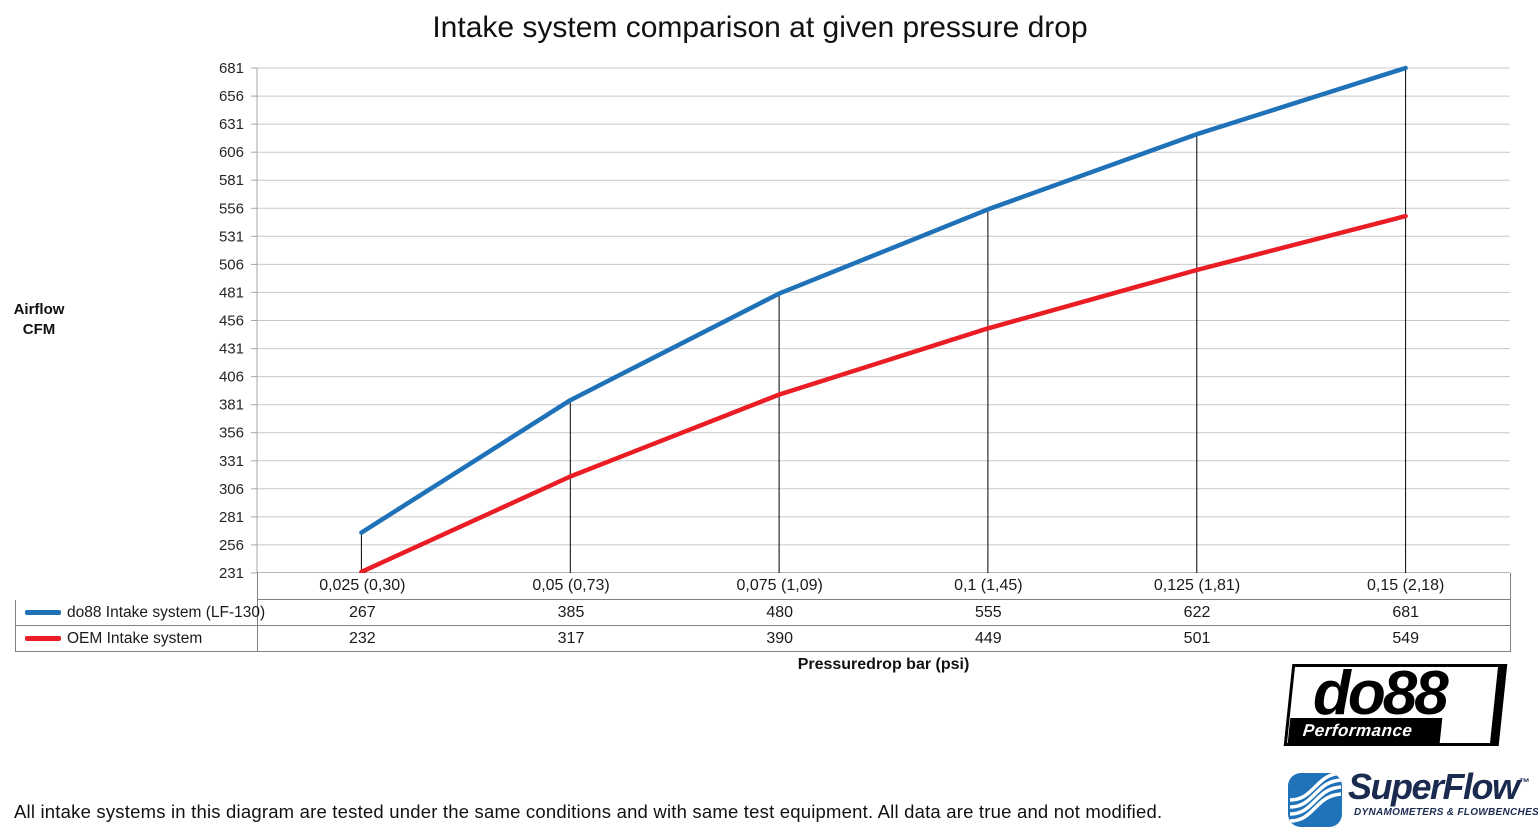 This screenshot has height=828, width=1538. Describe the element at coordinates (571, 612) in the screenshot. I see `series-value-cell: 385` at that location.